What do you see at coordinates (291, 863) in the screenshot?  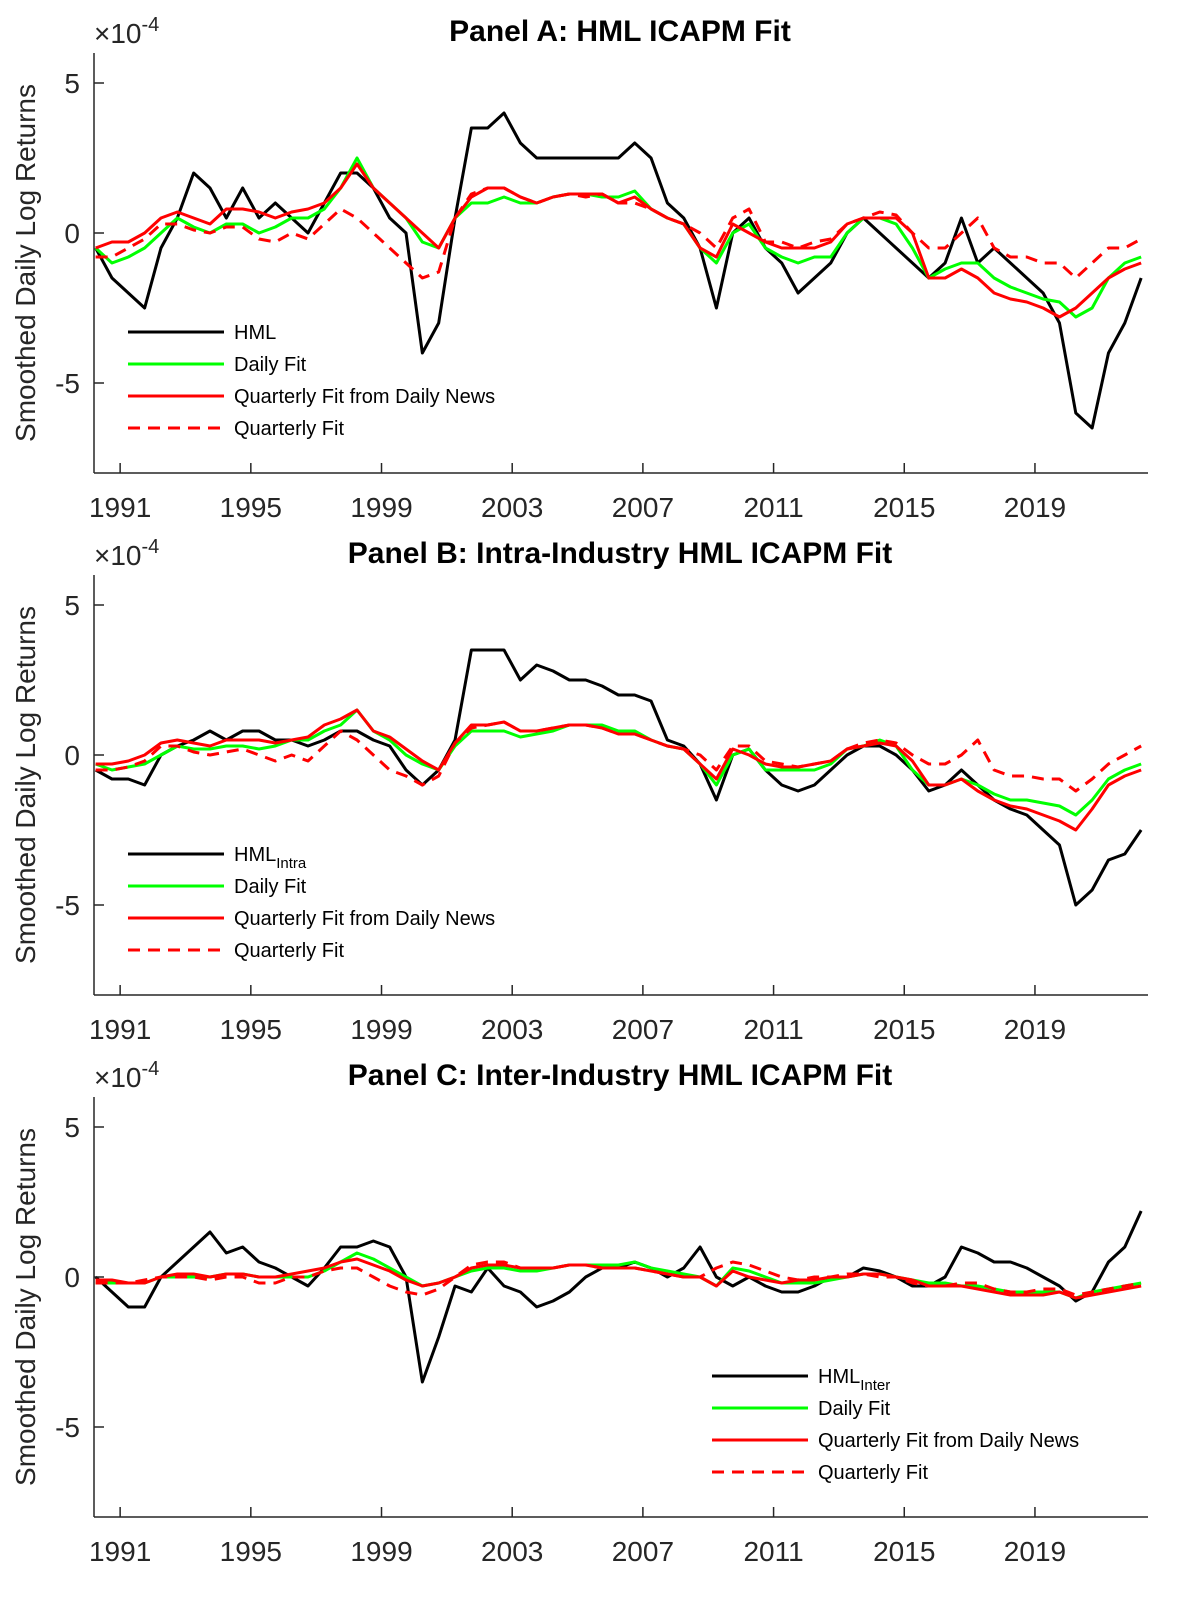 I see `legend-subscript: Intra` at bounding box center [291, 863].